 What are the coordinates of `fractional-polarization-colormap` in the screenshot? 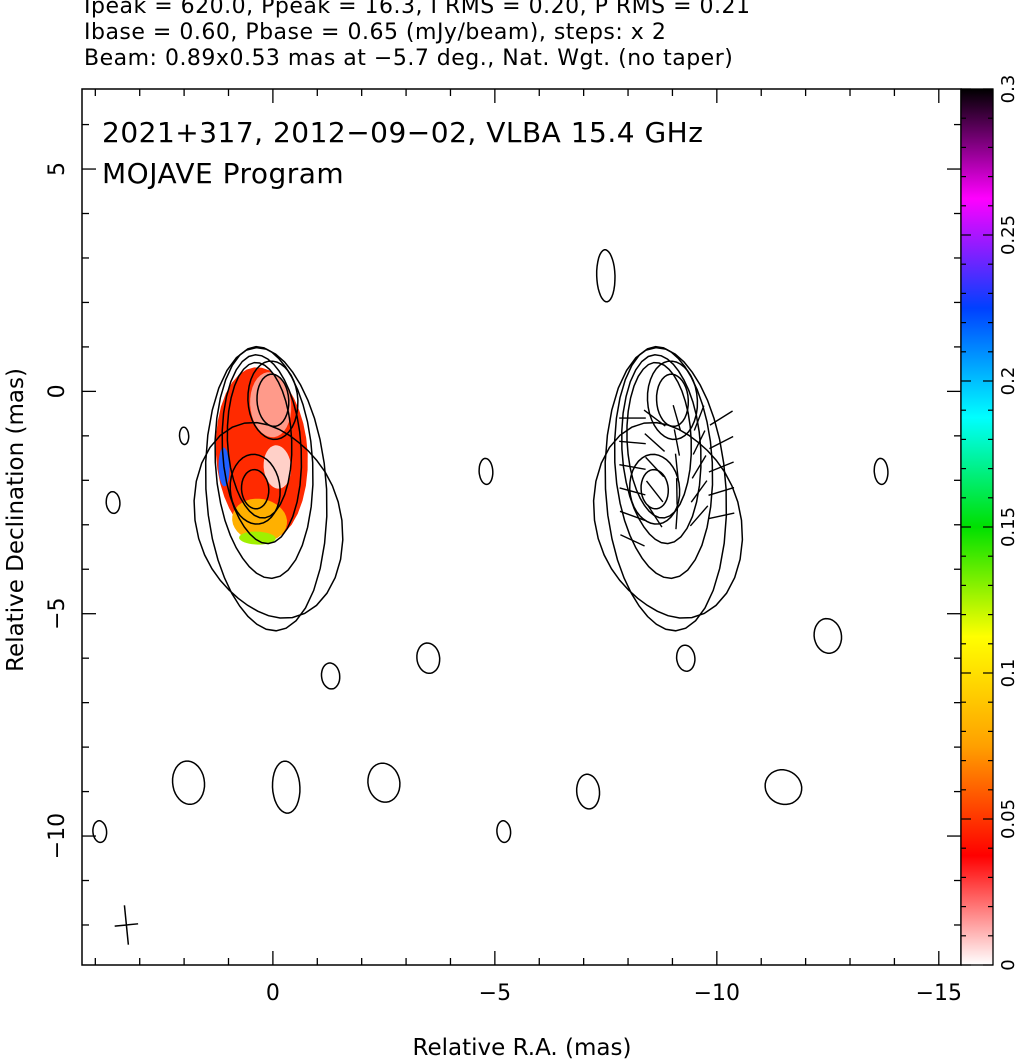 It's located at (261, 456).